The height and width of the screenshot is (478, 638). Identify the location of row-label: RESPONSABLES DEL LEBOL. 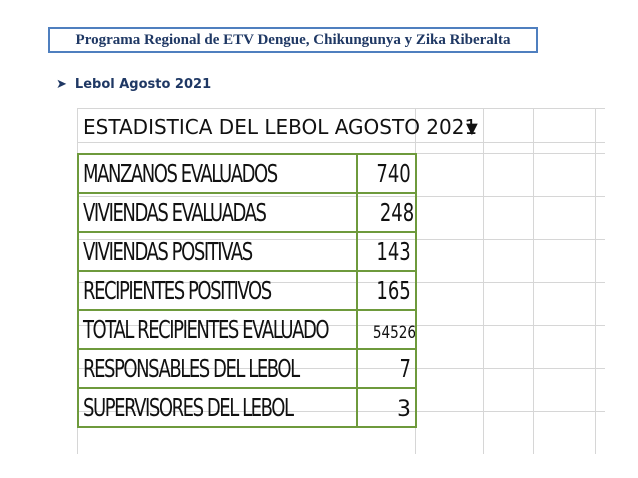
(217, 368).